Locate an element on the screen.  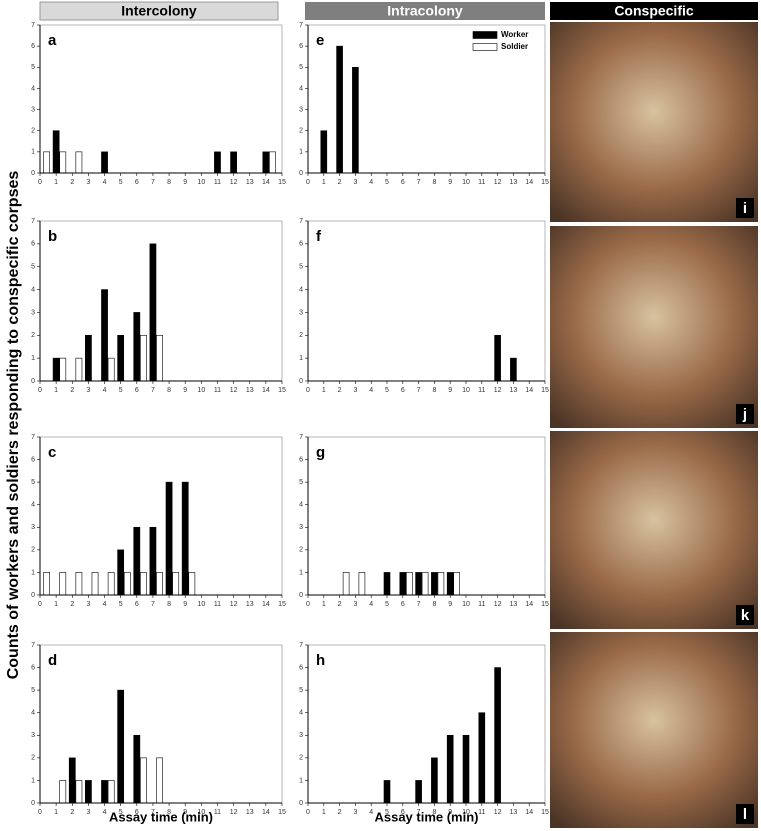
photo-label: l is located at coordinates (745, 814).